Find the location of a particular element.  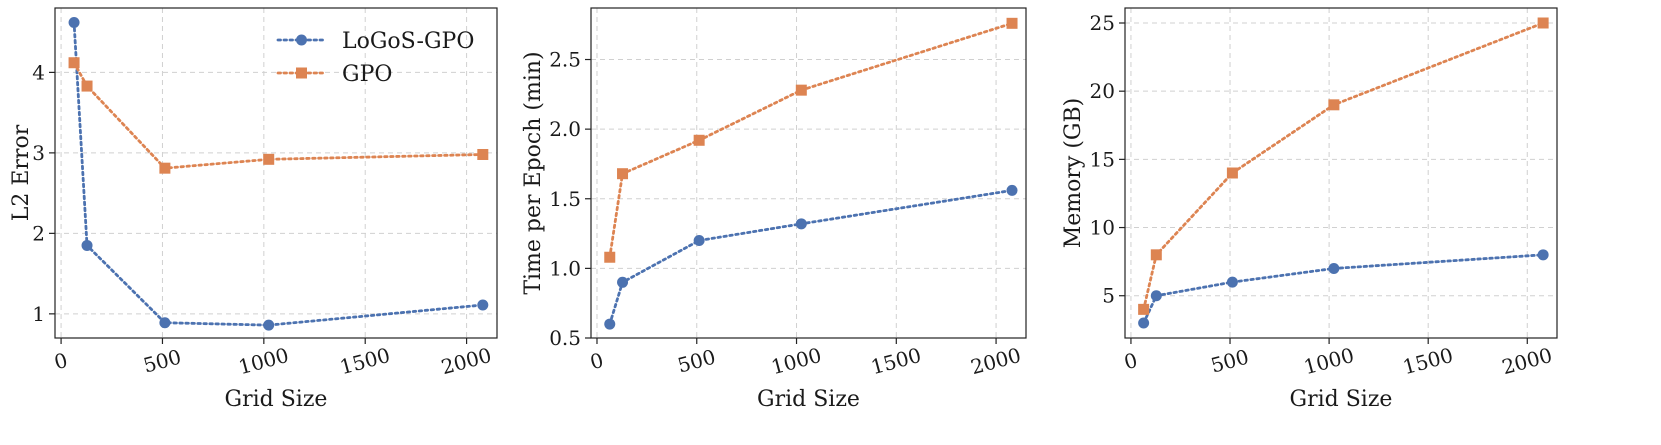

legend-marker-square is located at coordinates (301, 73).